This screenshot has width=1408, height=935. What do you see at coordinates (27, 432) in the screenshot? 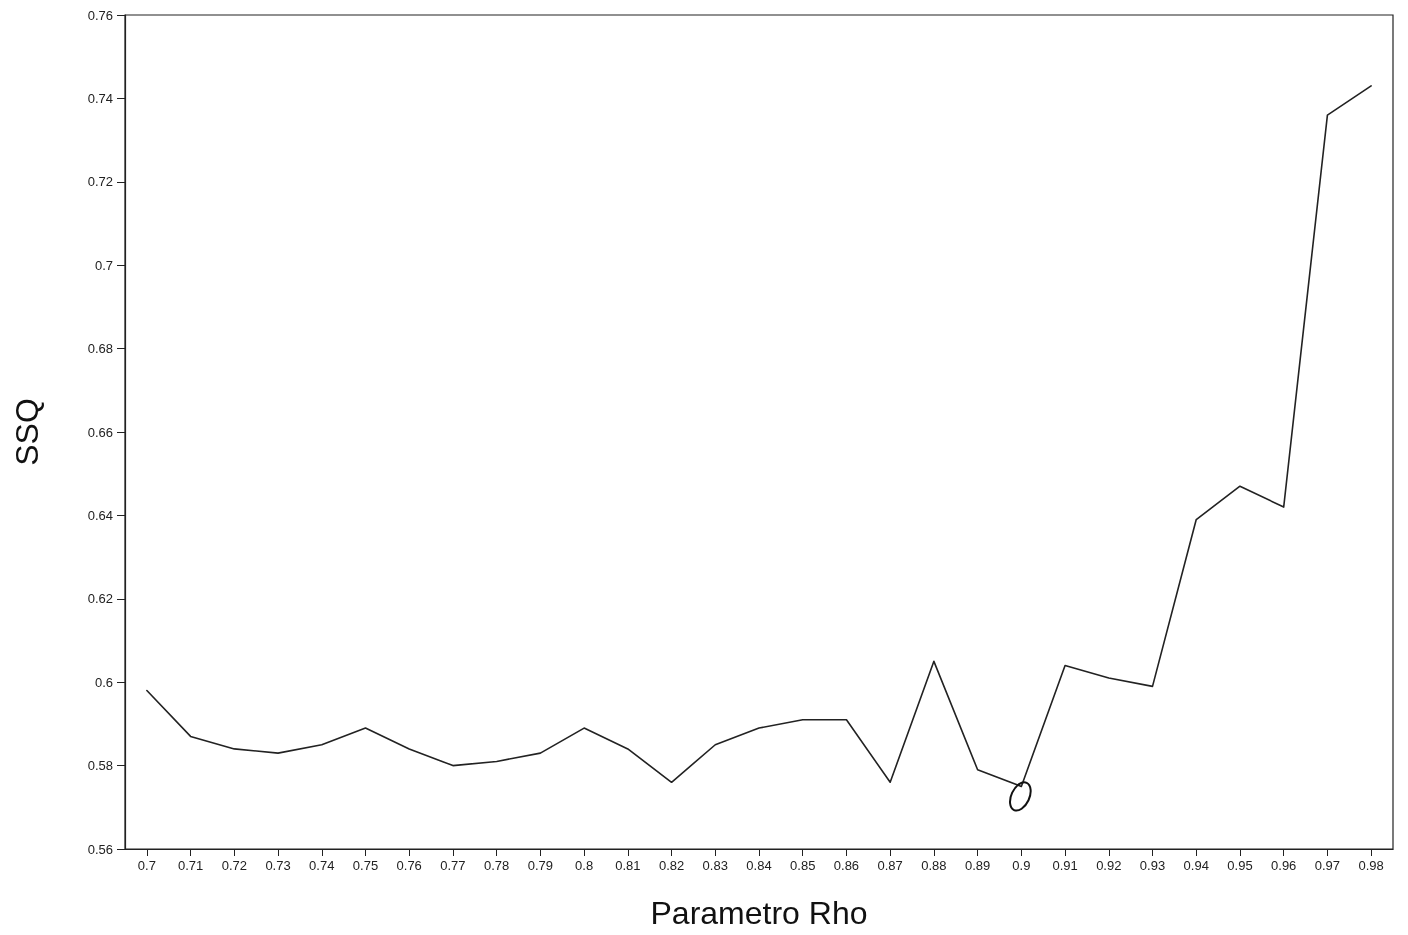
I see `y-axis-title: SSQ` at bounding box center [27, 432].